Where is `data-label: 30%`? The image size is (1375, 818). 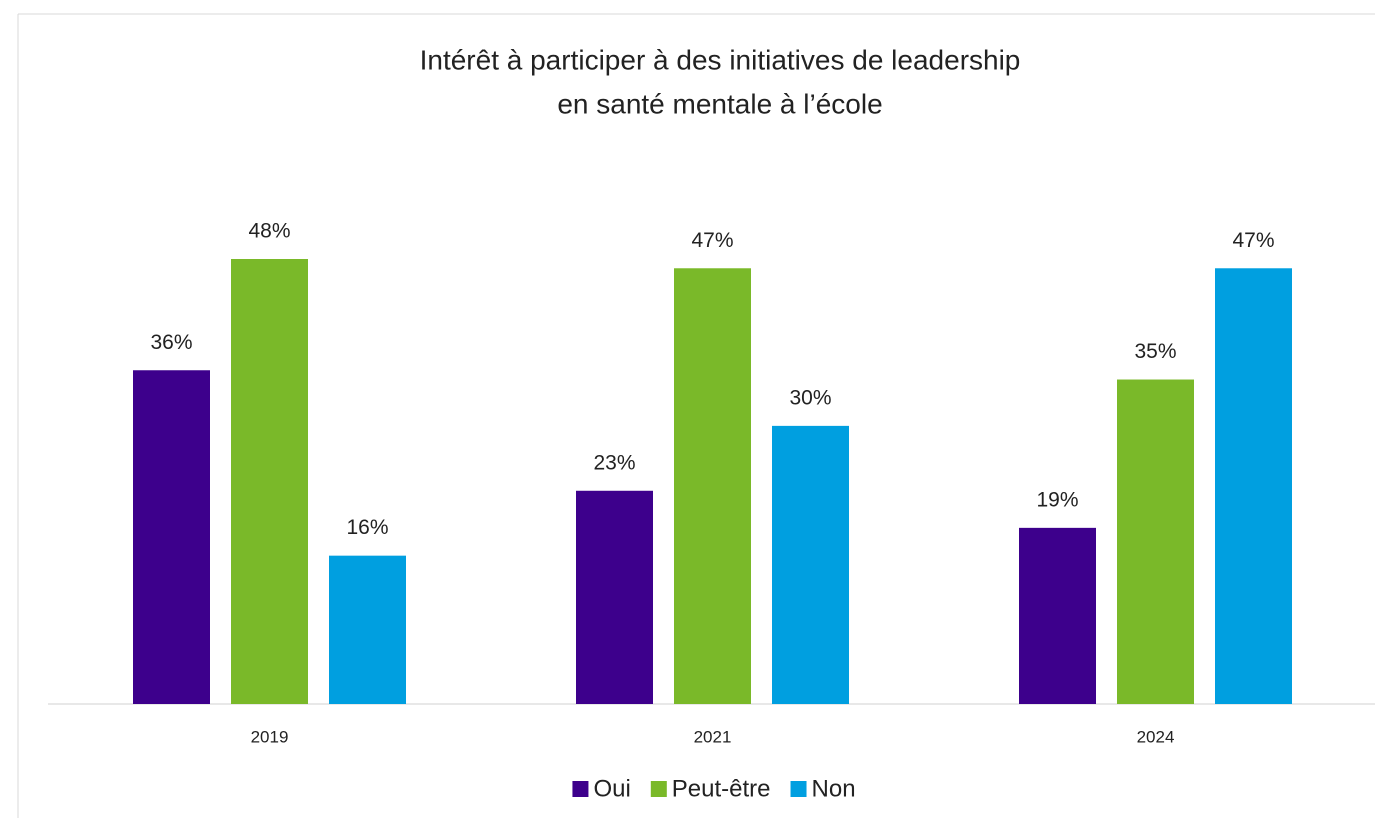 data-label: 30% is located at coordinates (810, 397).